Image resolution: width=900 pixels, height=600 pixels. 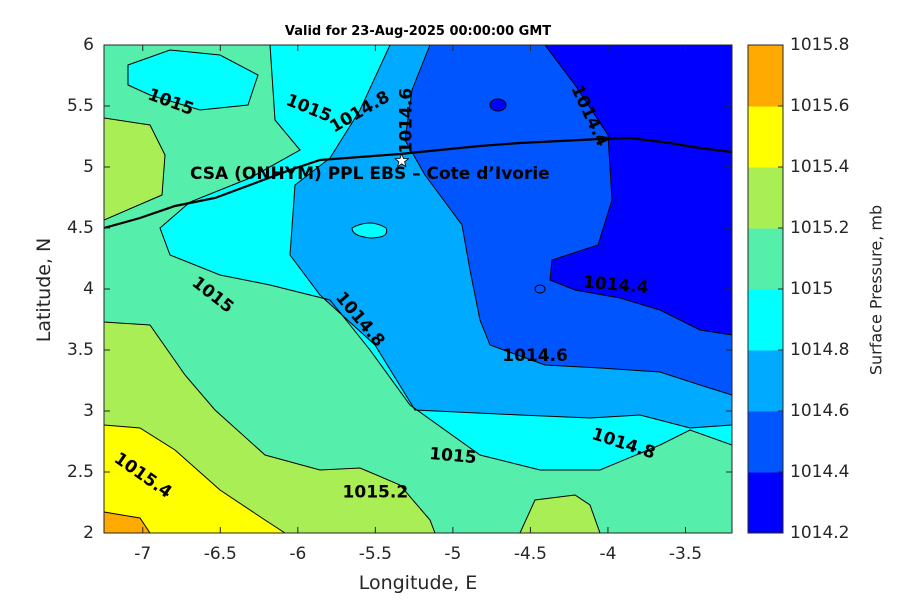 I want to click on y-tick-label: 2.5, so click(x=80, y=472).